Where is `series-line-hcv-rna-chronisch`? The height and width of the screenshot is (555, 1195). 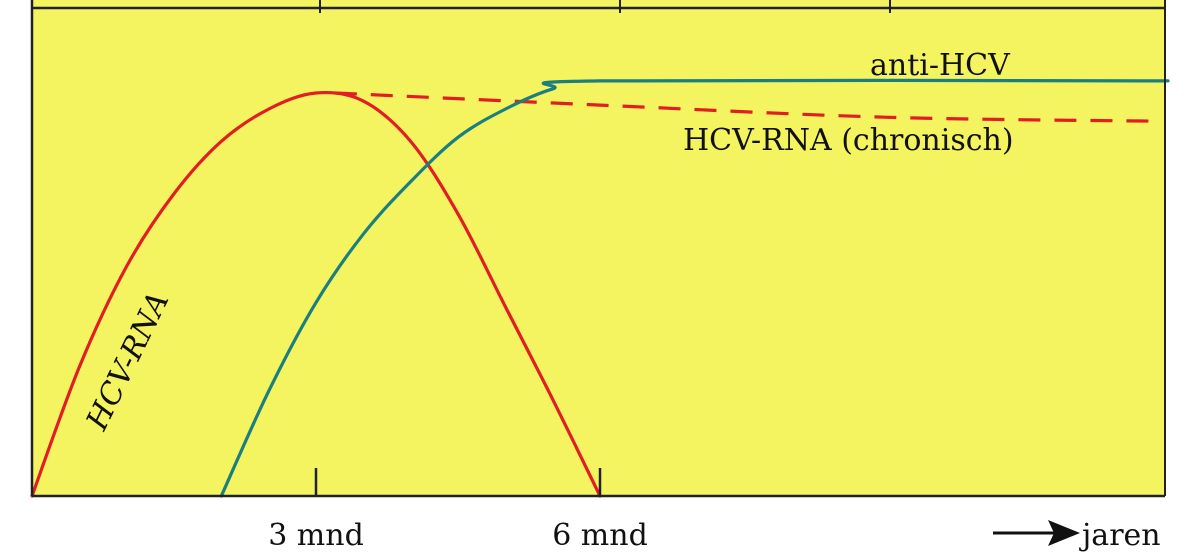
series-line-hcv-rna-chronisch is located at coordinates (746, 107).